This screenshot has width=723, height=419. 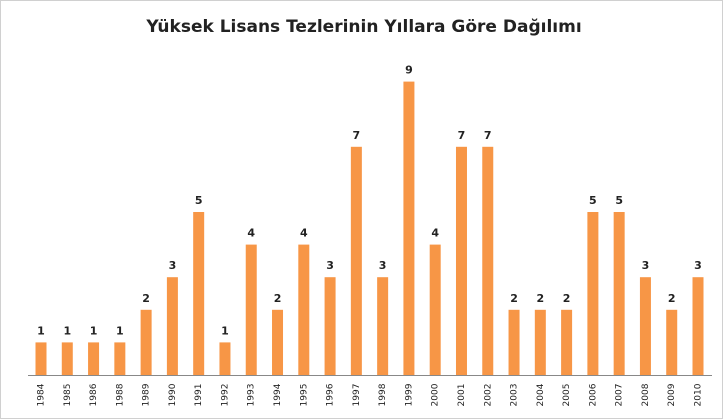 What do you see at coordinates (567, 395) in the screenshot?
I see `x-tick-label: 2005` at bounding box center [567, 395].